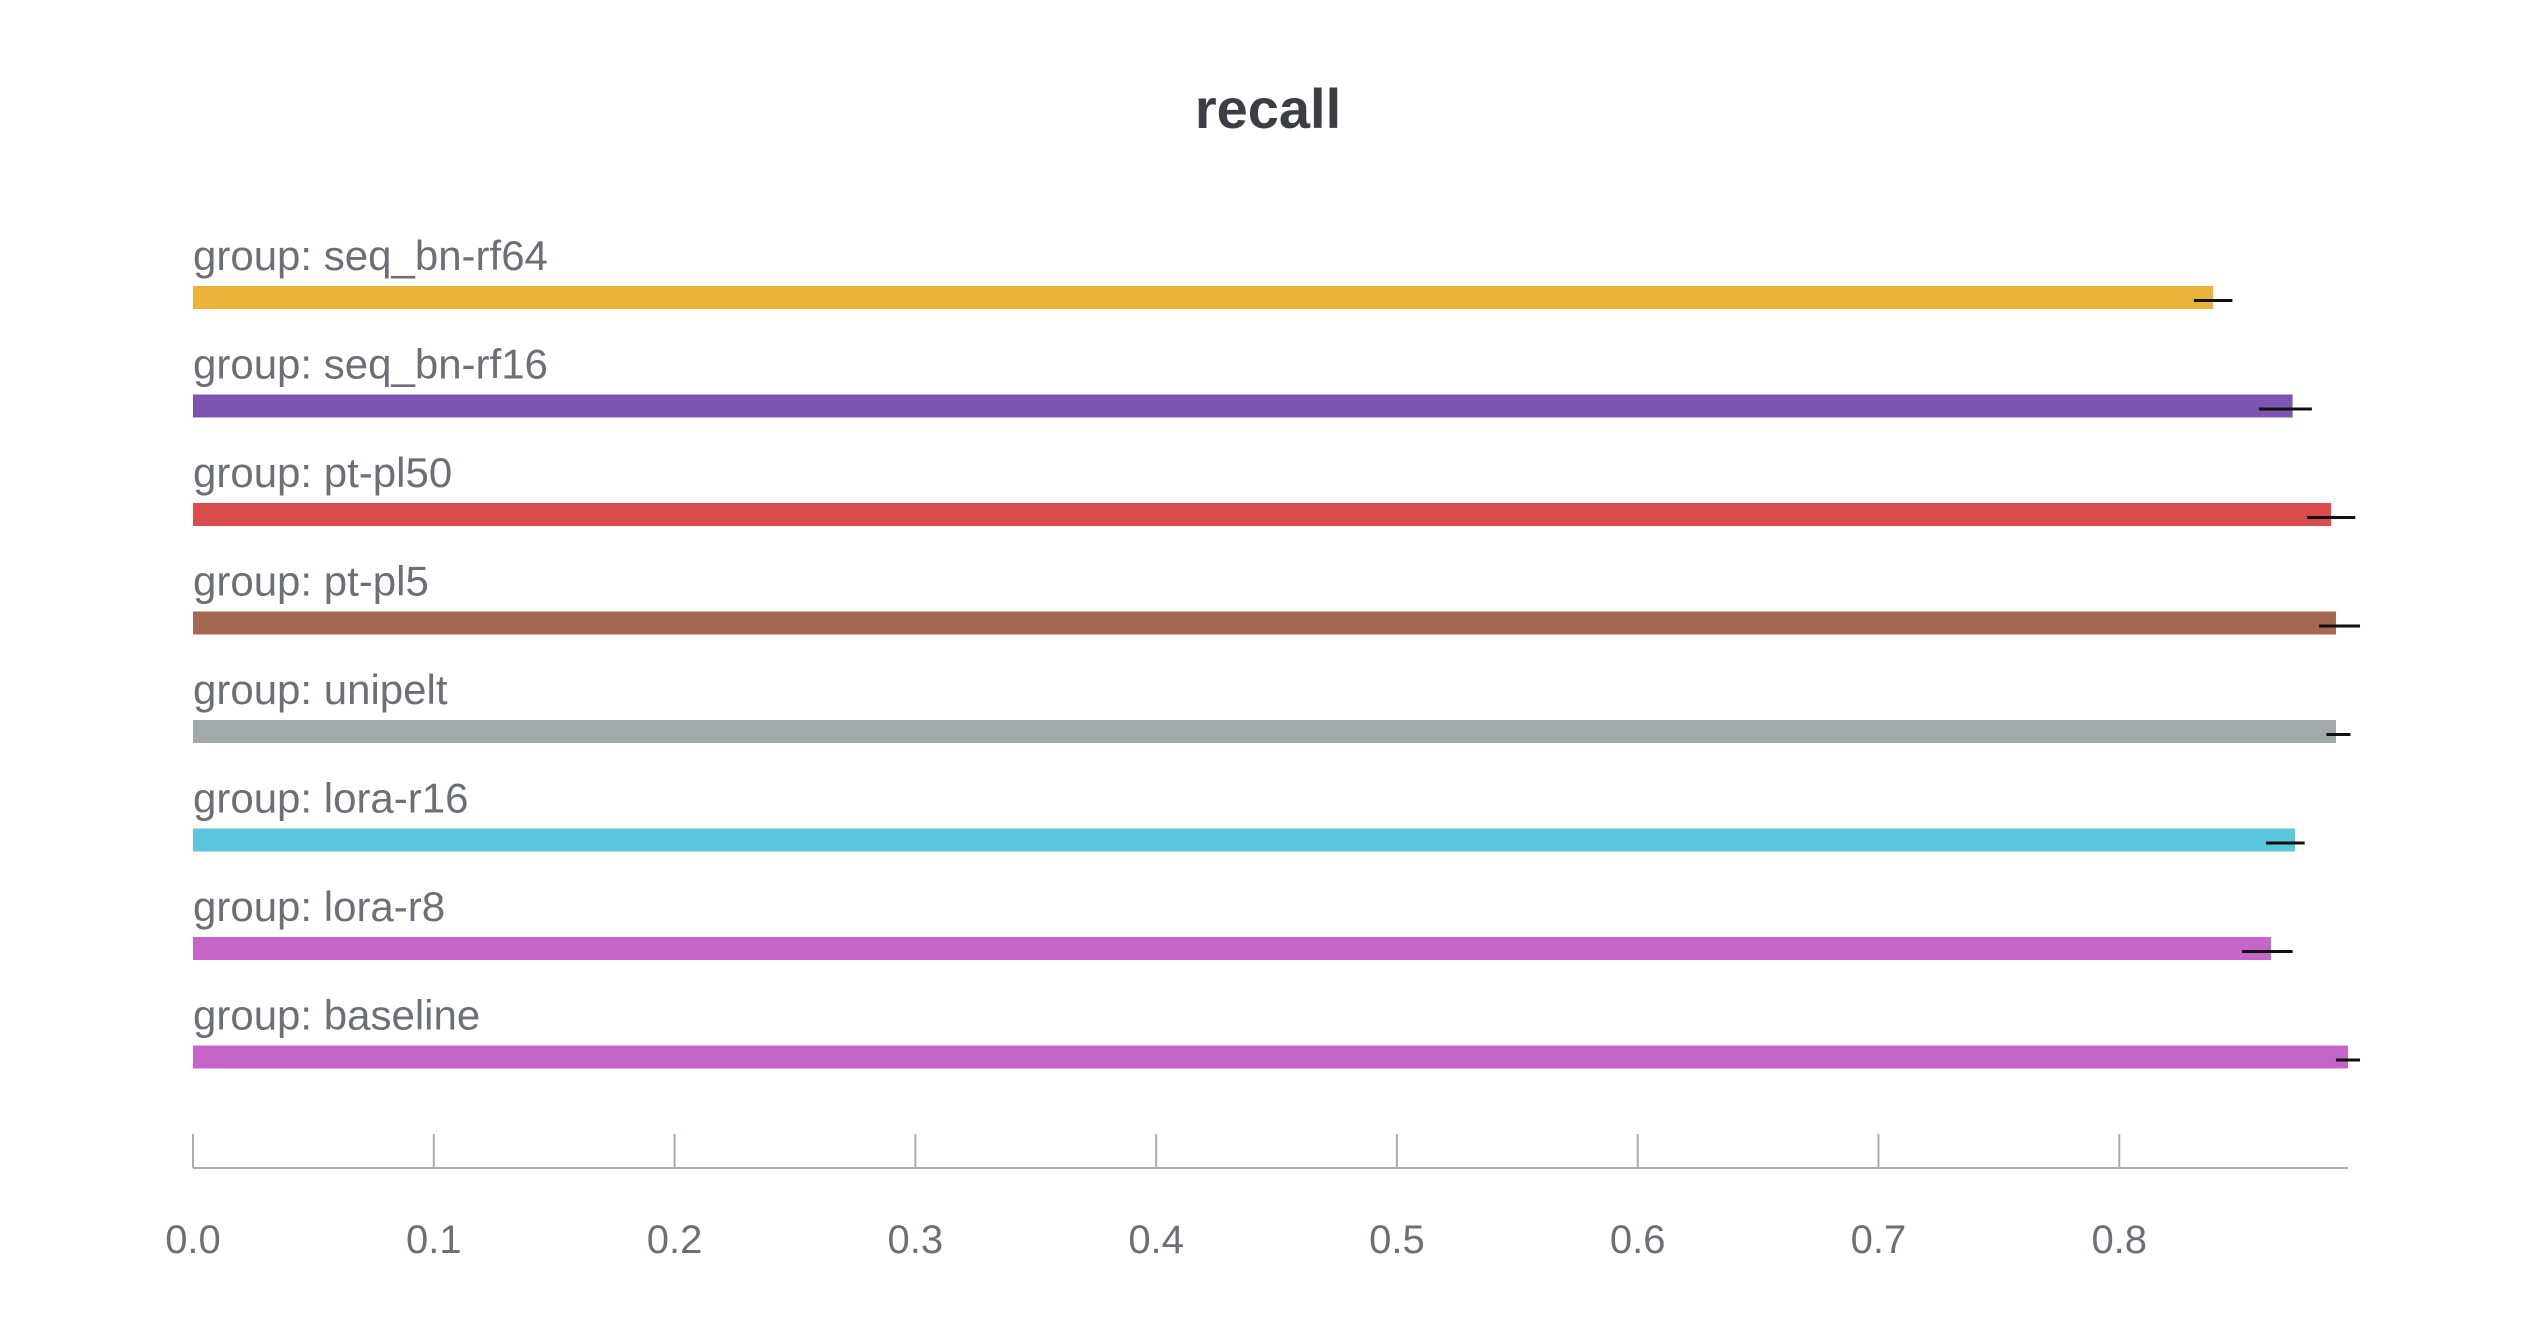 Image resolution: width=2528 pixels, height=1328 pixels. I want to click on x-tick-label: 0.1, so click(434, 1240).